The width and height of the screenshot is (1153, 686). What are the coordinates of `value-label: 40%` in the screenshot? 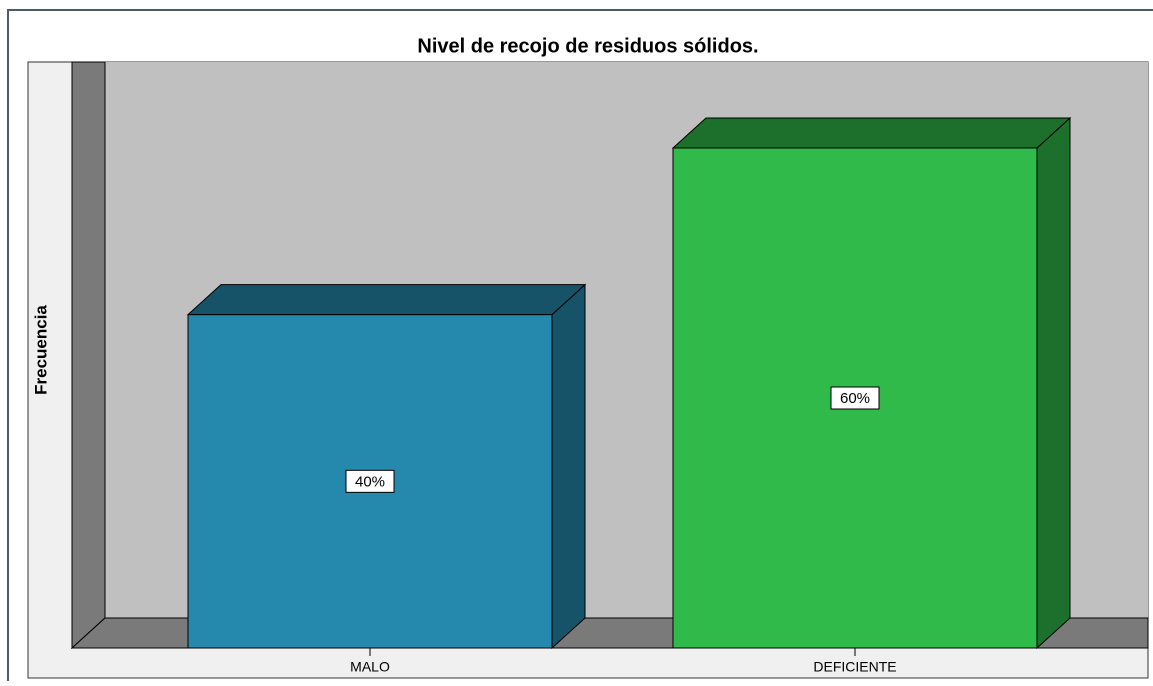 It's located at (370, 481).